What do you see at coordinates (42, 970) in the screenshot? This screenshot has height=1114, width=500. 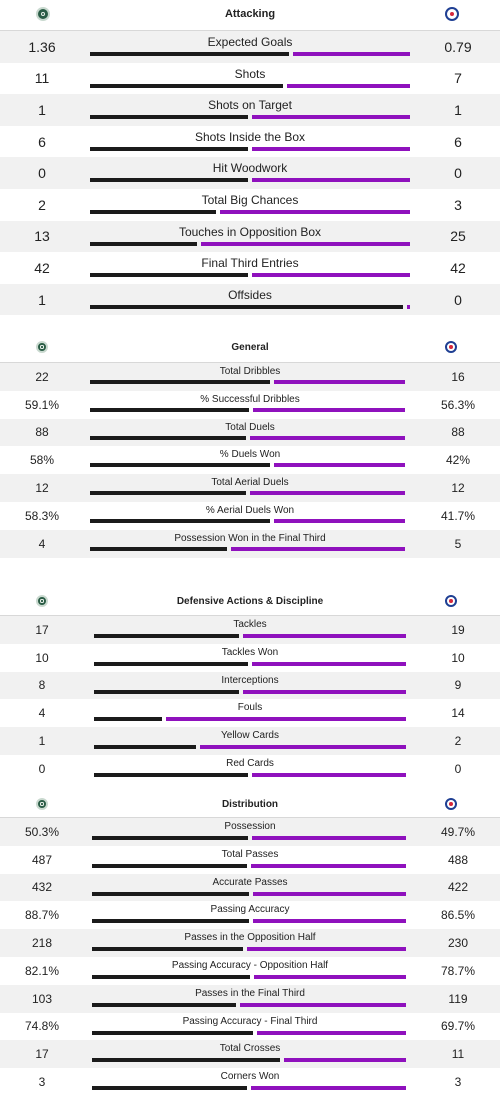 I see `home-value: 82.1%` at bounding box center [42, 970].